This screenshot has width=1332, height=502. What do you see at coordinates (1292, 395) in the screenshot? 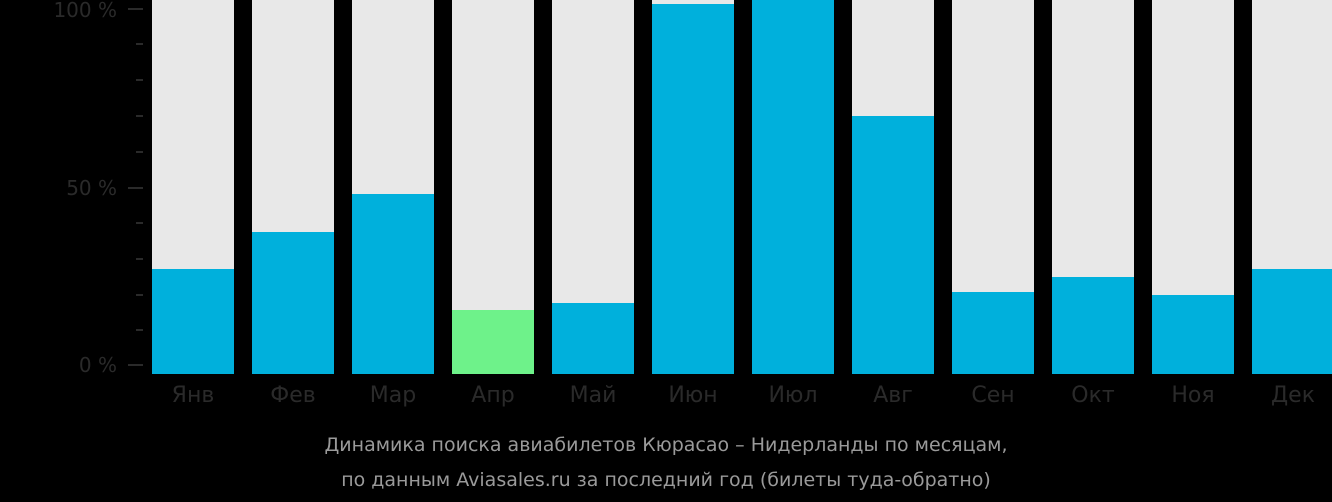
I see `x-label: Дек` at bounding box center [1292, 395].